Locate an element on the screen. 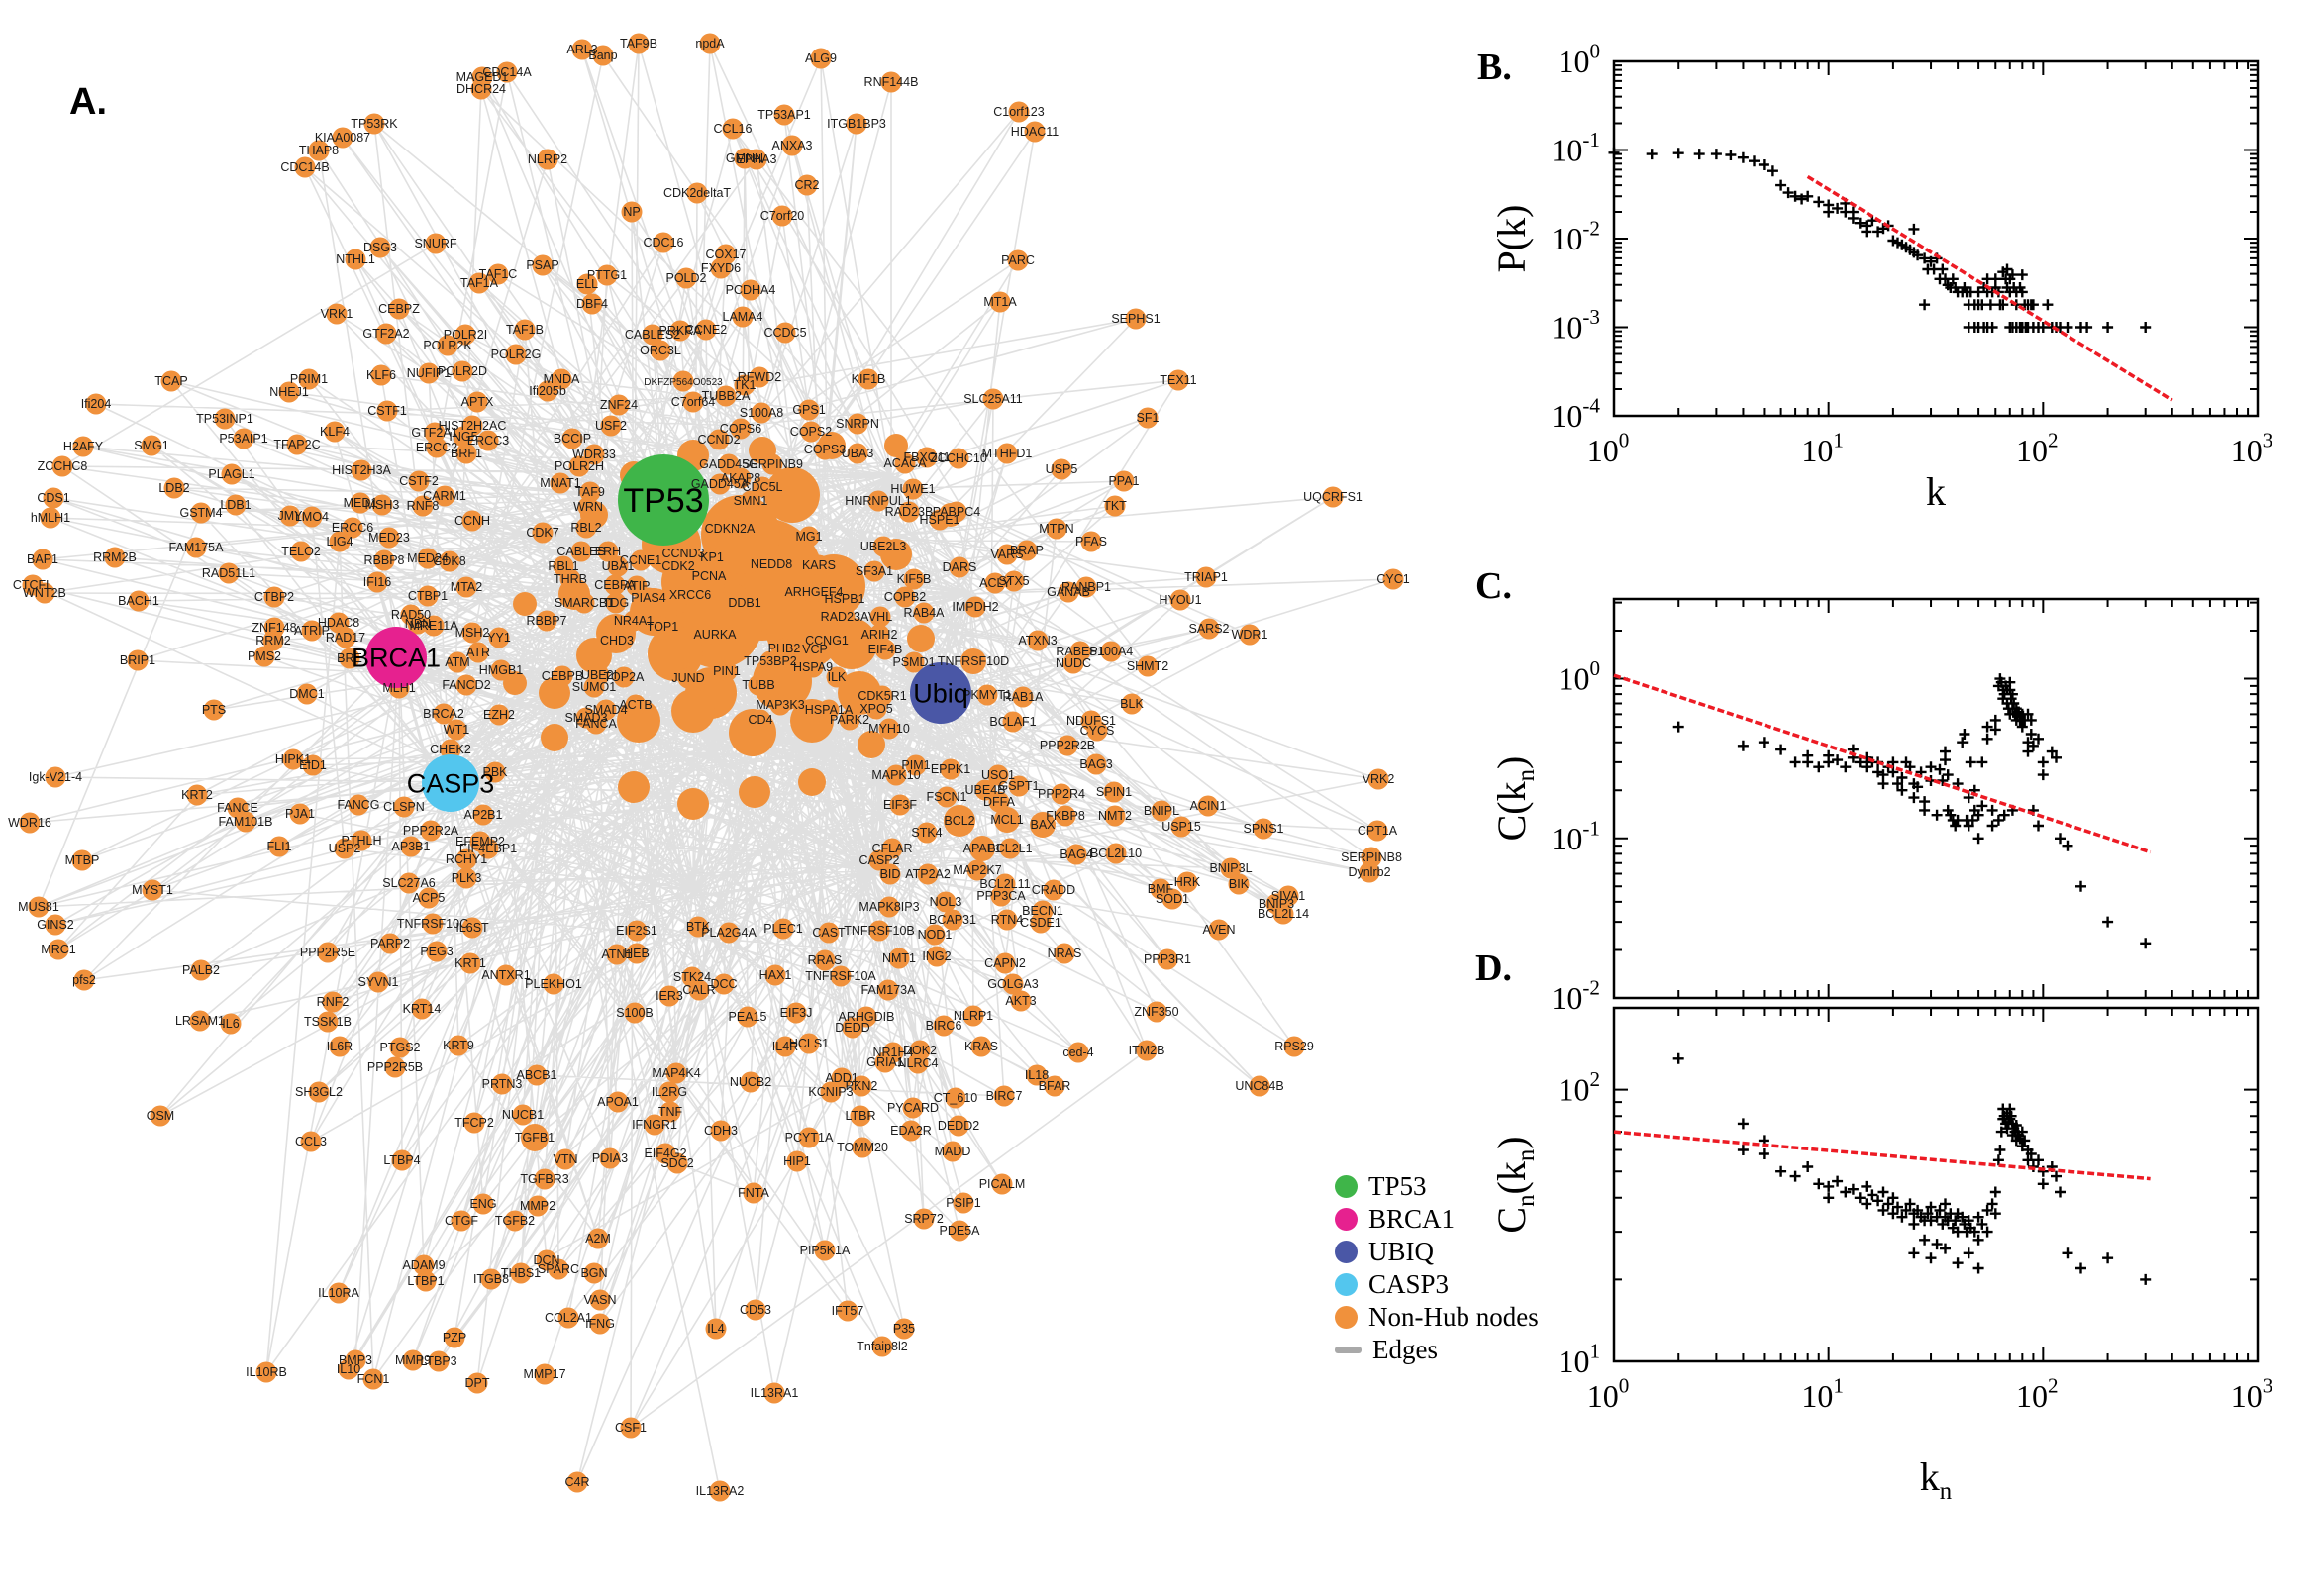 This screenshot has width=2323, height=1596. svg-text: UBE4B is located at coordinates (985, 790).